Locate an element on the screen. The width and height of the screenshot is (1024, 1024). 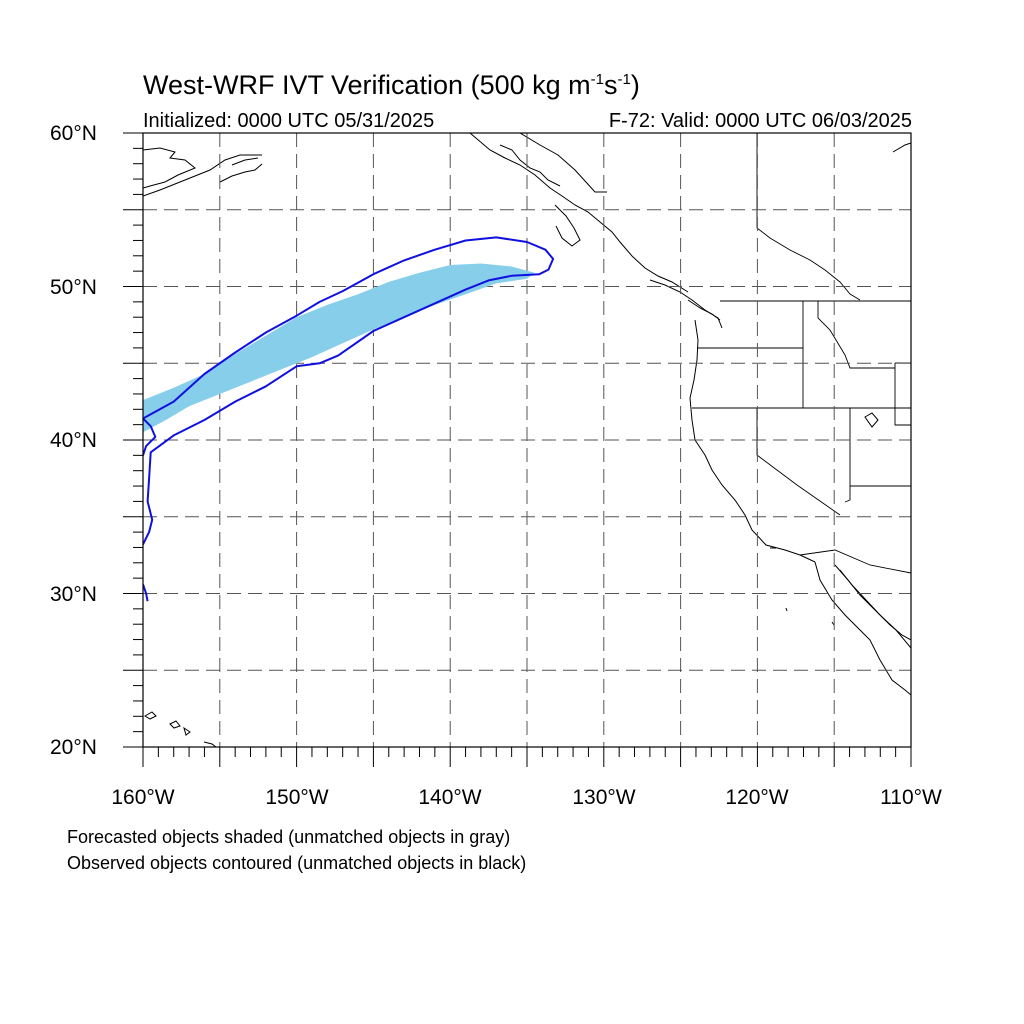
lat-label-50n: 50°N is located at coordinates (73, 287).